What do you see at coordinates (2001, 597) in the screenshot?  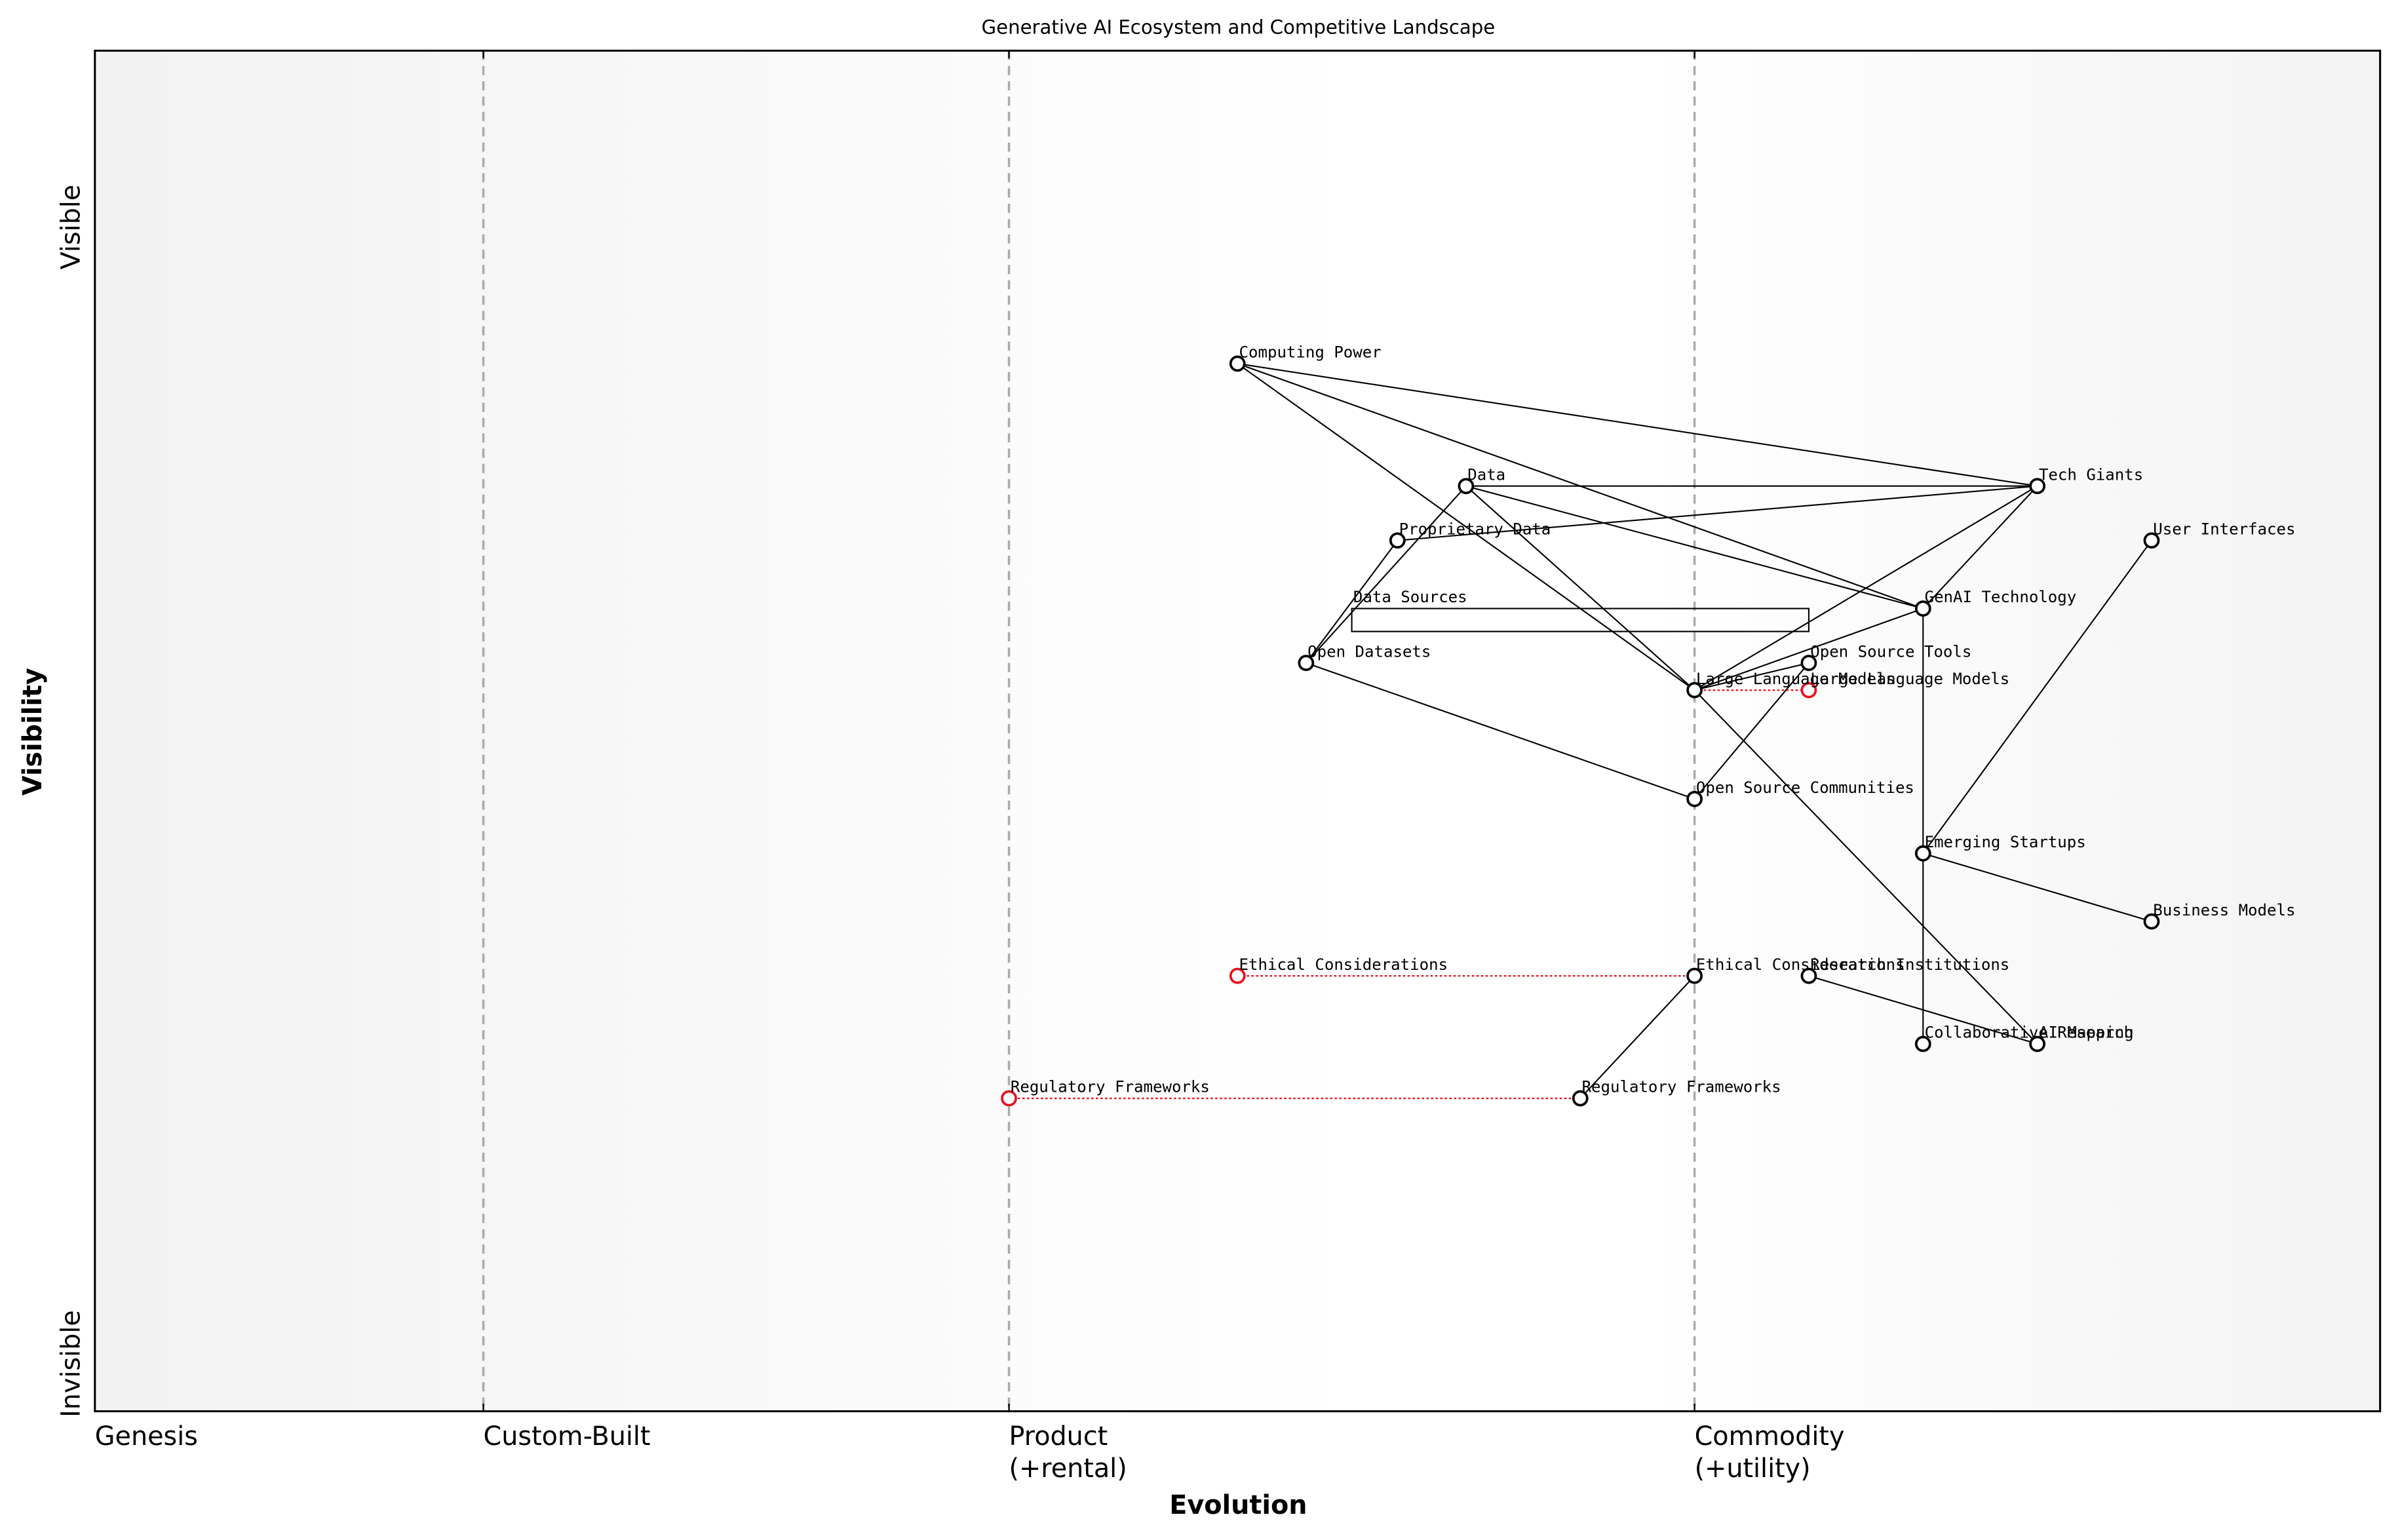 I see `component-label: GenAI Technology` at bounding box center [2001, 597].